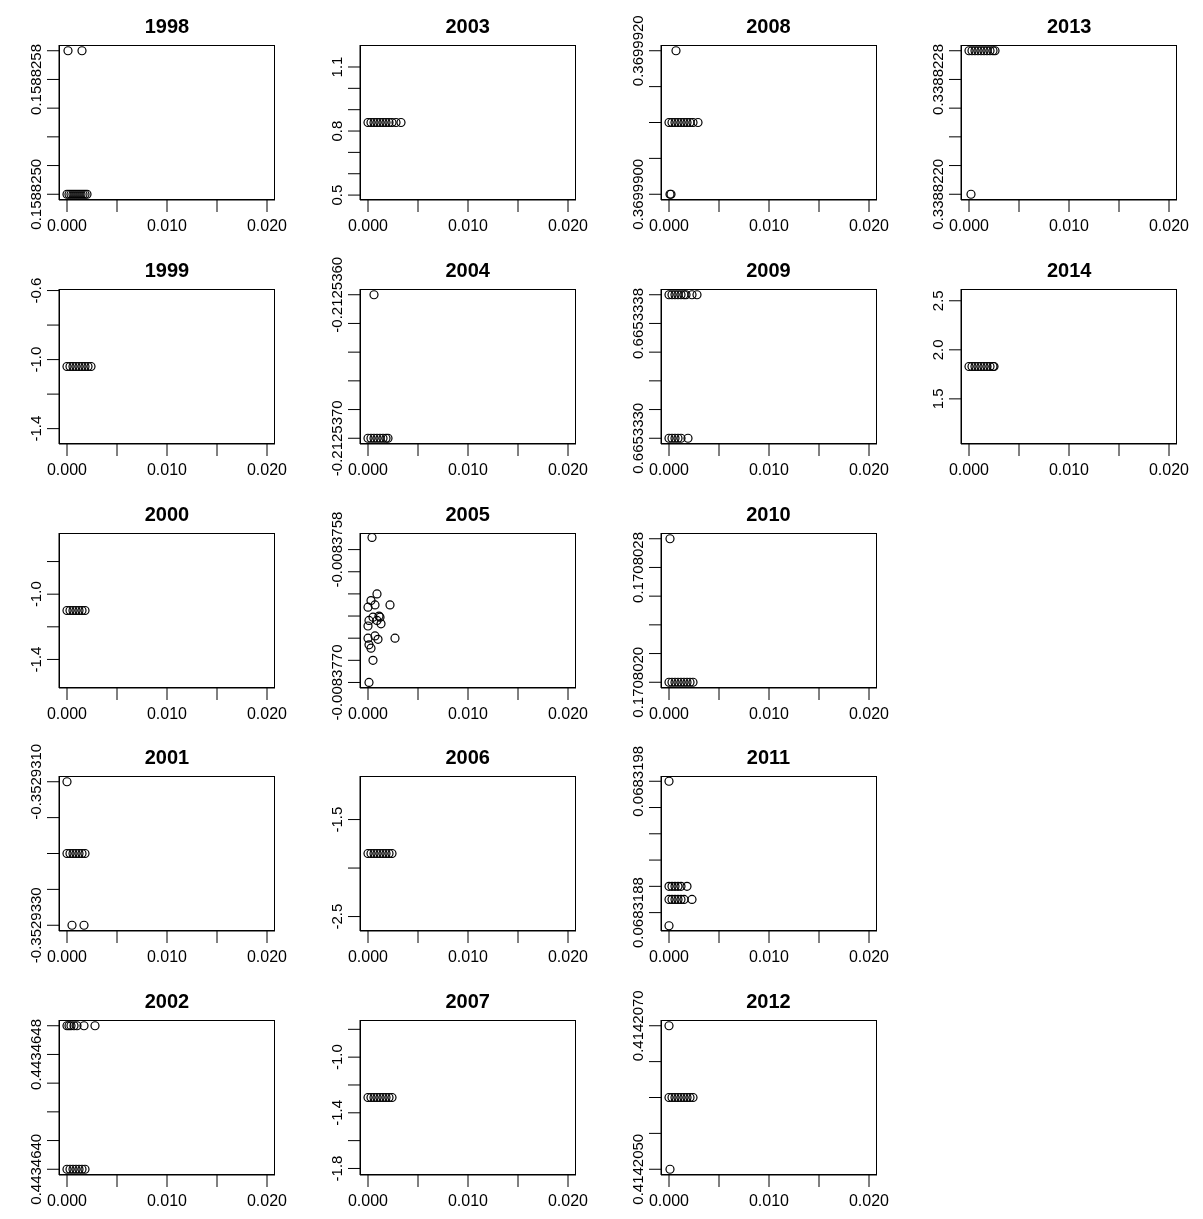 This screenshot has width=1203, height=1219. What do you see at coordinates (938, 300) in the screenshot?
I see `y-tick-label: 2.5` at bounding box center [938, 300].